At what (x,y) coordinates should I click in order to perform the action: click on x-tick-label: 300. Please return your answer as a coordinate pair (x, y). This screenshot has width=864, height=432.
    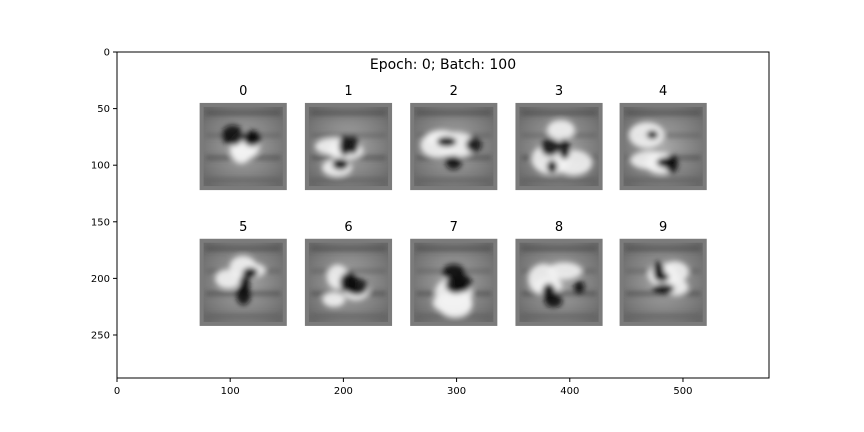
    Looking at the image, I should click on (456, 391).